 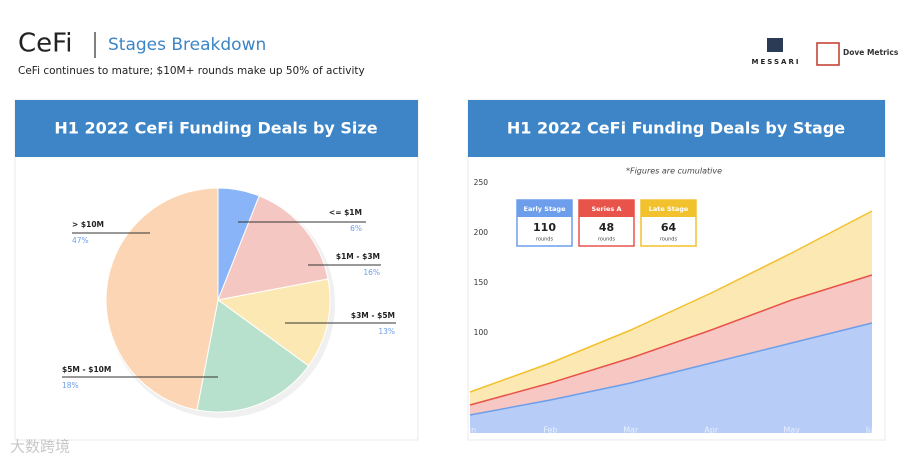 What do you see at coordinates (606, 227) in the screenshot?
I see `legend-total: 48` at bounding box center [606, 227].